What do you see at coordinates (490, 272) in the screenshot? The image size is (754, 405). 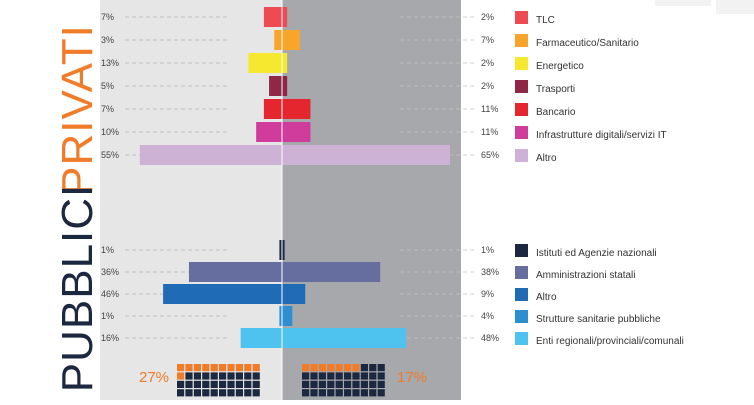 I see `right-value-label: 38%` at bounding box center [490, 272].